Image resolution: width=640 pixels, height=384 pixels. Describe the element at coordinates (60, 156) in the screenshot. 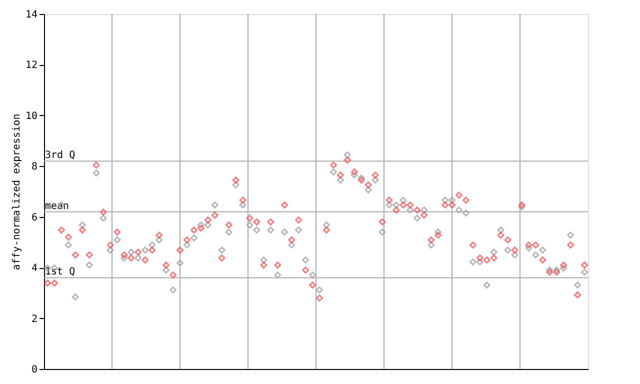

I see `ref-line-label: 3rd Q` at that location.